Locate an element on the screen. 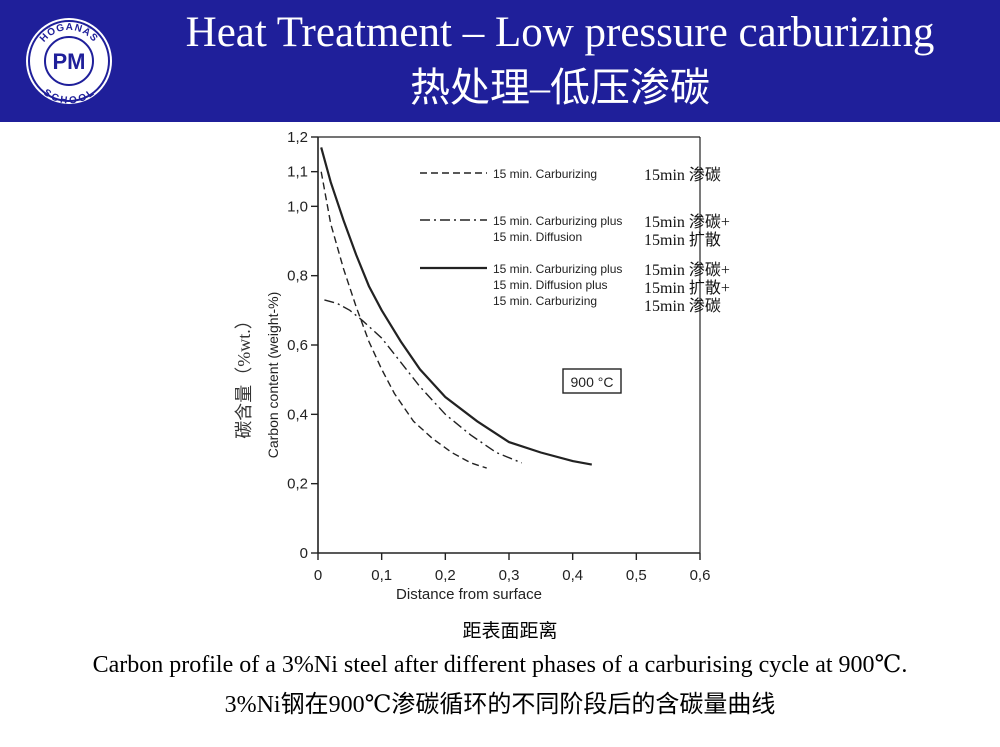  x-tick-label: 0,4 is located at coordinates (572, 575).